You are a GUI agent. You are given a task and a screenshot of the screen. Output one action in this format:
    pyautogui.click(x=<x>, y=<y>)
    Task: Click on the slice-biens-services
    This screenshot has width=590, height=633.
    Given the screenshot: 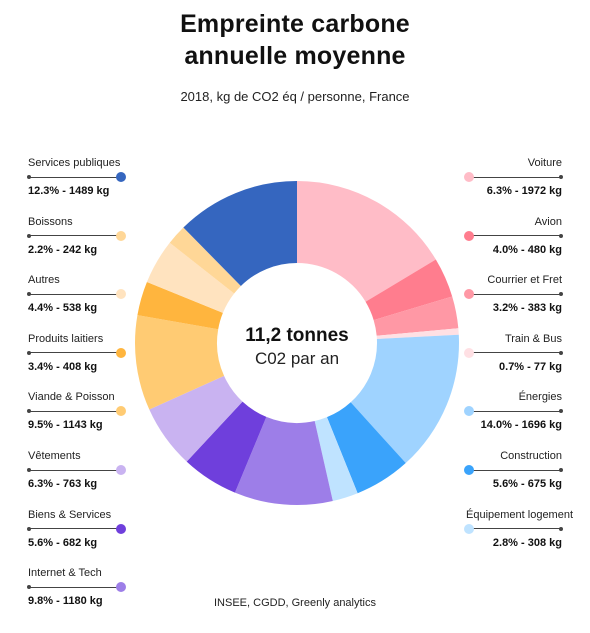 What is the action you would take?
    pyautogui.click(x=226, y=447)
    